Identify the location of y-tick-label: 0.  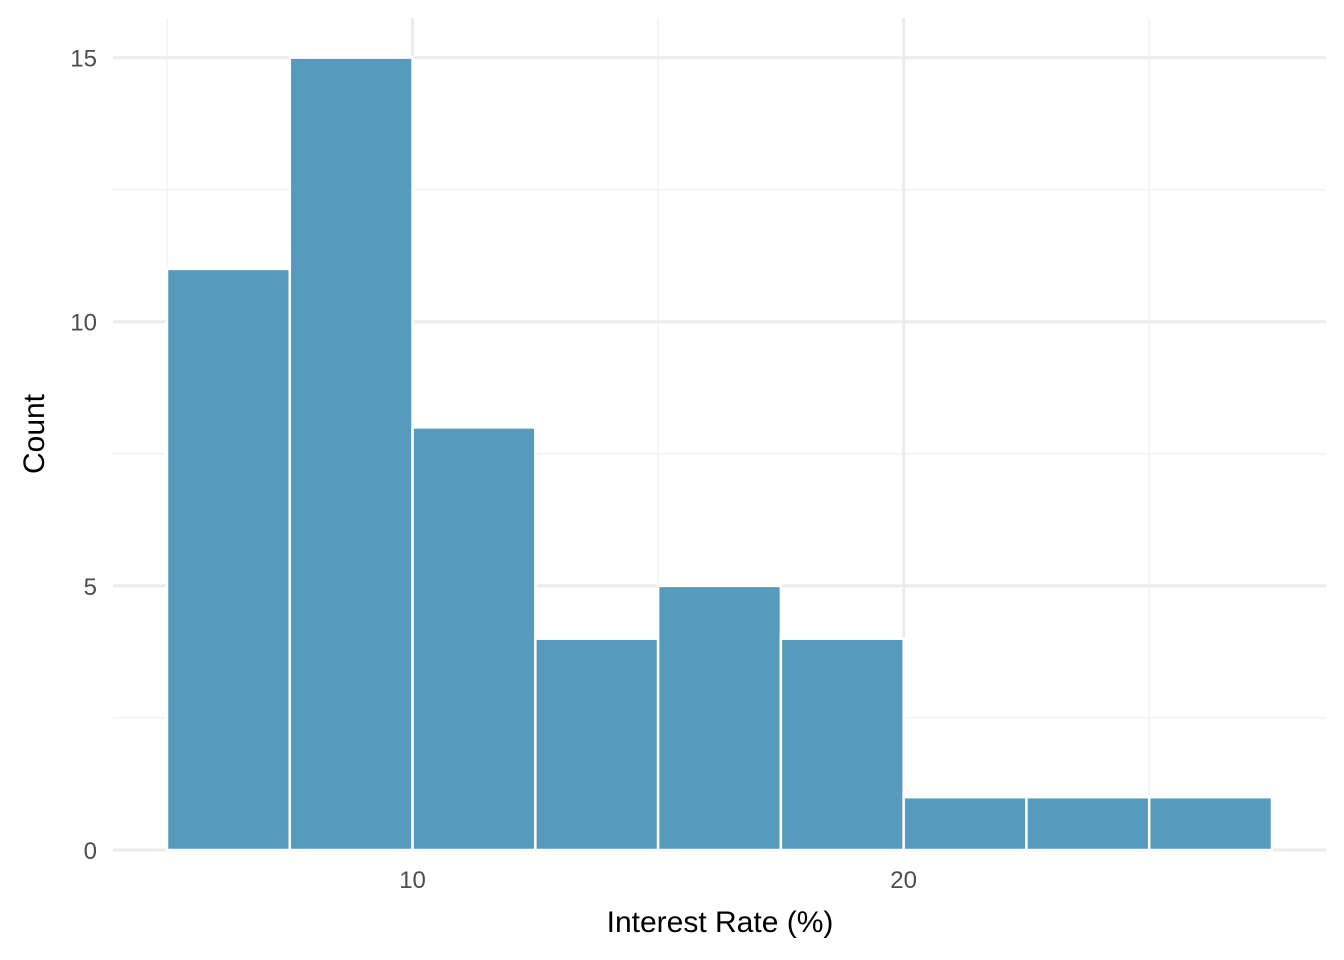
(90, 851).